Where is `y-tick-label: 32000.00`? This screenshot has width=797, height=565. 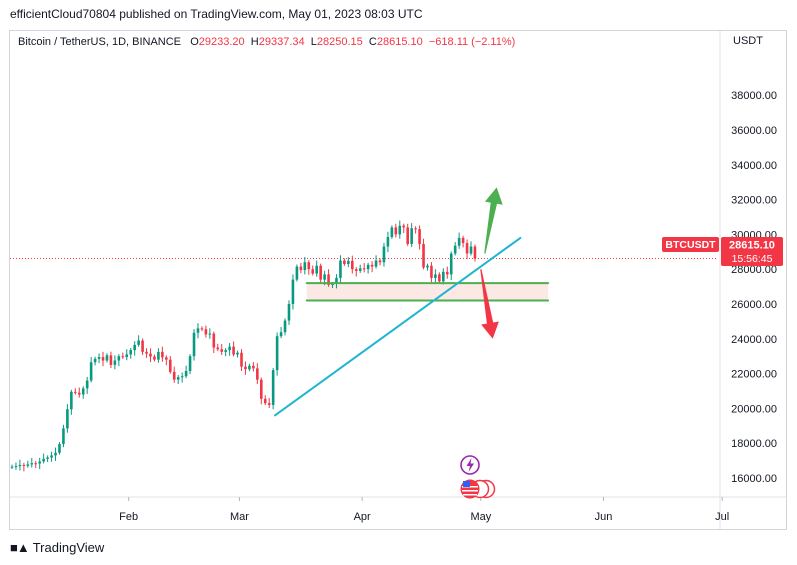 y-tick-label: 32000.00 is located at coordinates (754, 201).